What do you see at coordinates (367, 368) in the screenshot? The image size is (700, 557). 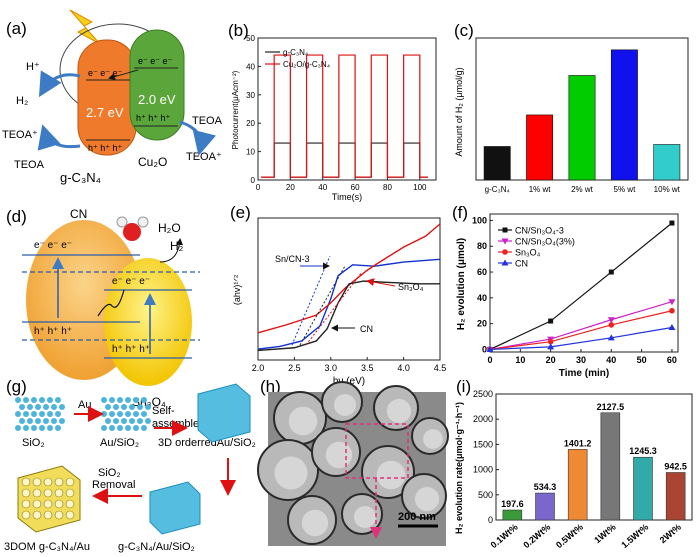 I see `x-tick-label: 3.5` at bounding box center [367, 368].